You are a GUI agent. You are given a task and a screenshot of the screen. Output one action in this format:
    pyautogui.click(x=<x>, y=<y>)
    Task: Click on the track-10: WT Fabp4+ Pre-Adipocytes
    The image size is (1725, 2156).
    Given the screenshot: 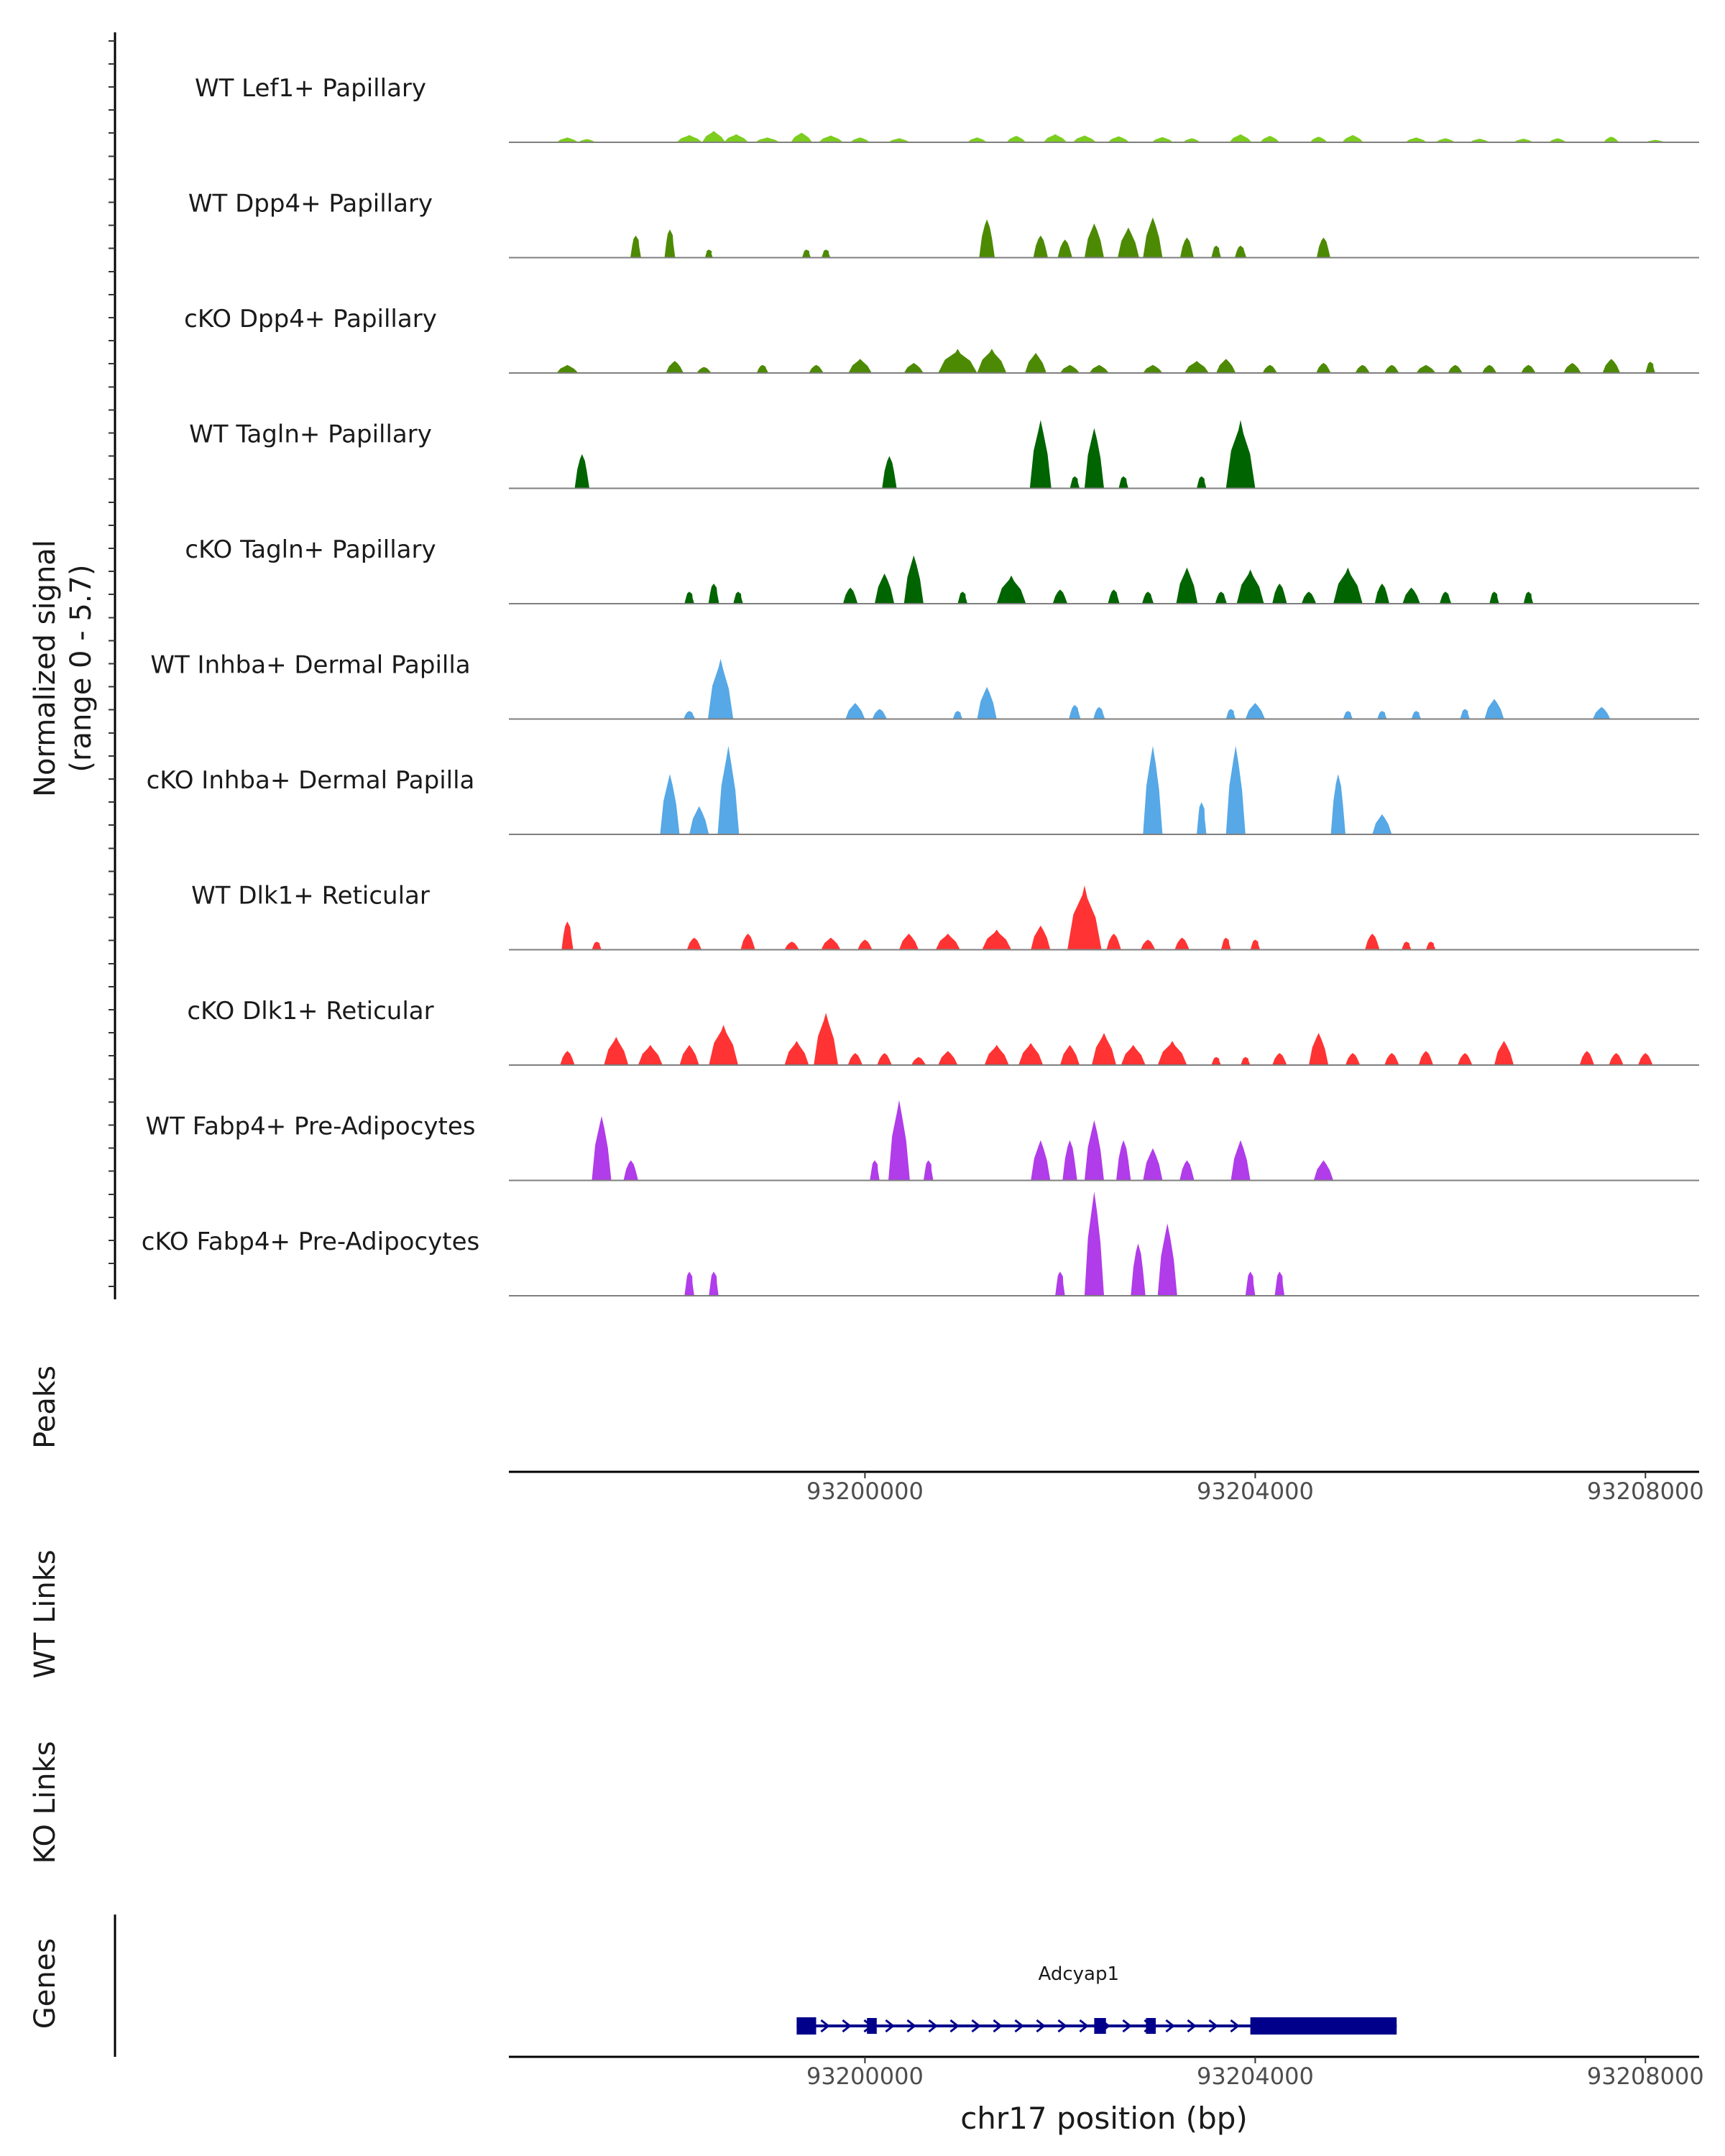 What is the action you would take?
    pyautogui.click(x=922, y=1140)
    